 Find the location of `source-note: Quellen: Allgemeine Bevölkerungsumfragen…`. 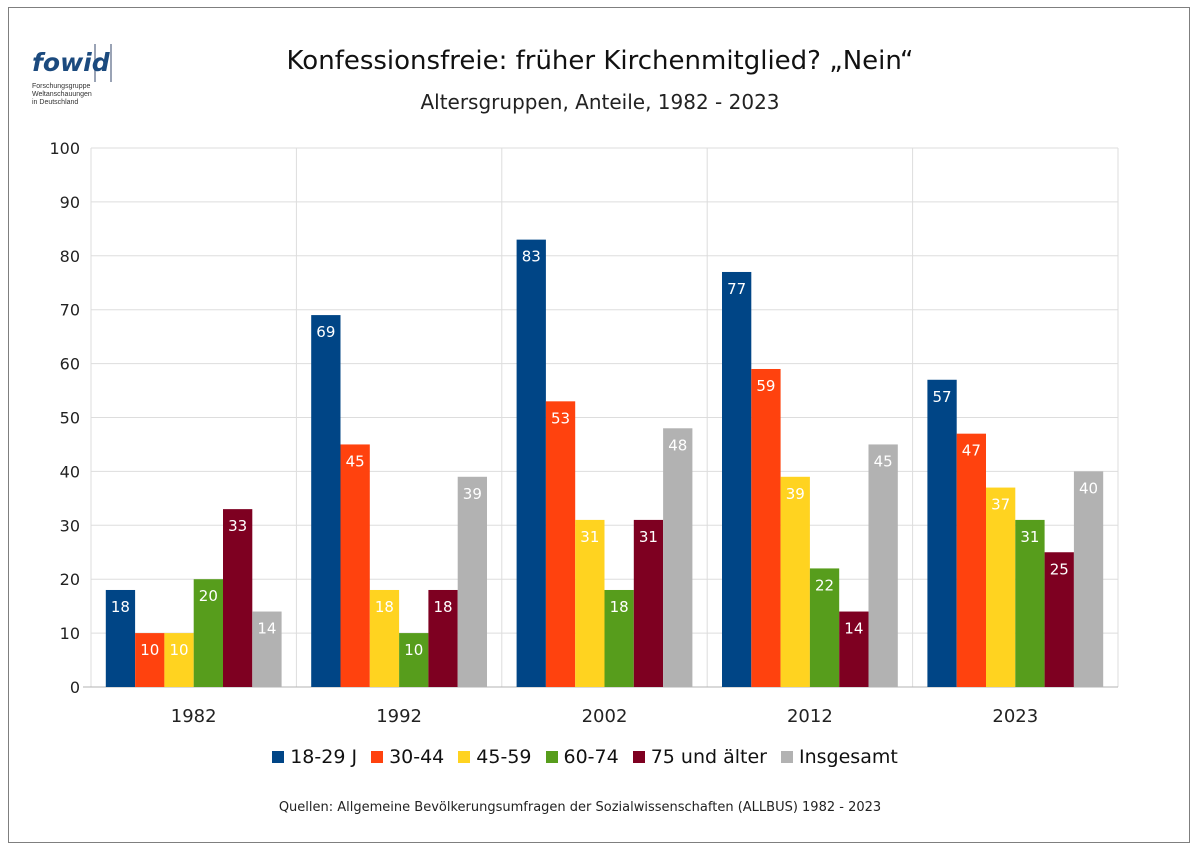

source-note: Quellen: Allgemeine Bevölkerungsumfragen… is located at coordinates (580, 807).